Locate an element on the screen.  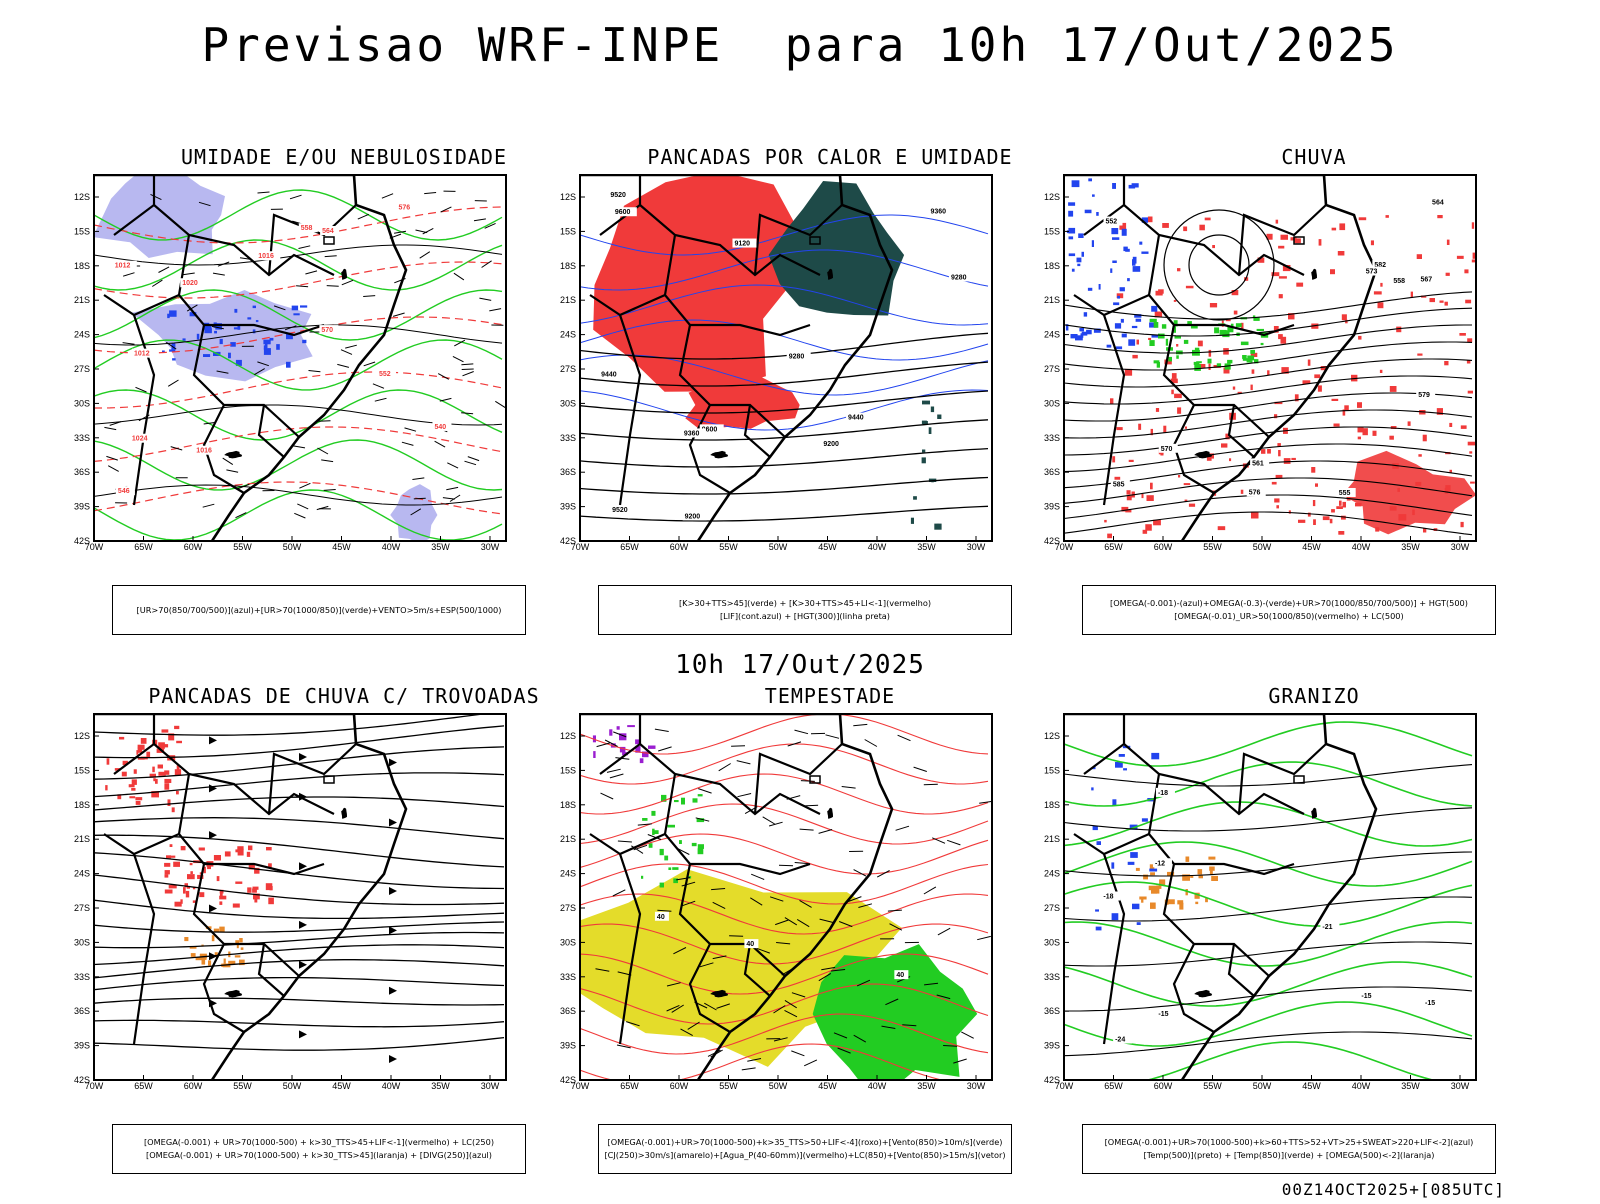
contour-label: 9440 is located at coordinates (609, 374).